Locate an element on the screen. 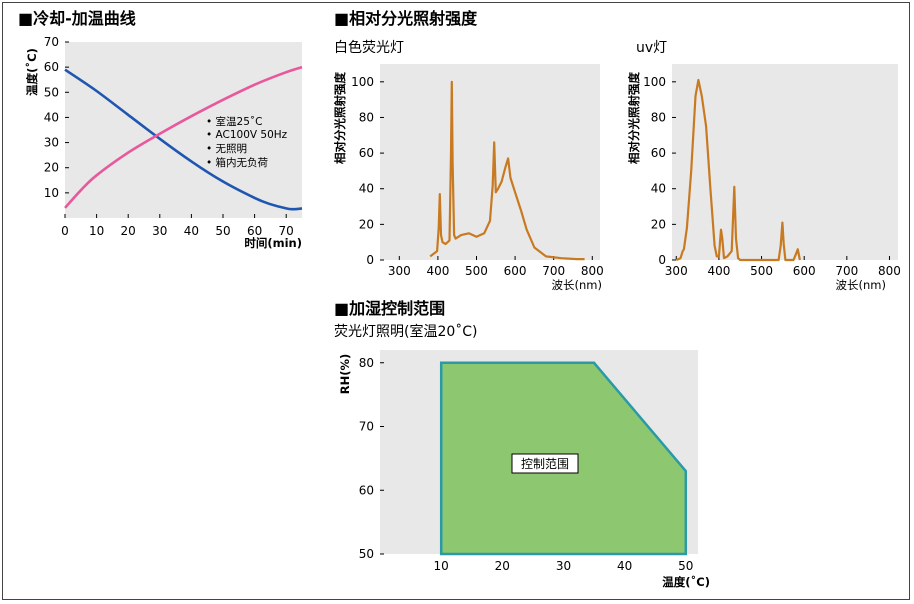  cooling-curve is located at coordinates (183, 139).